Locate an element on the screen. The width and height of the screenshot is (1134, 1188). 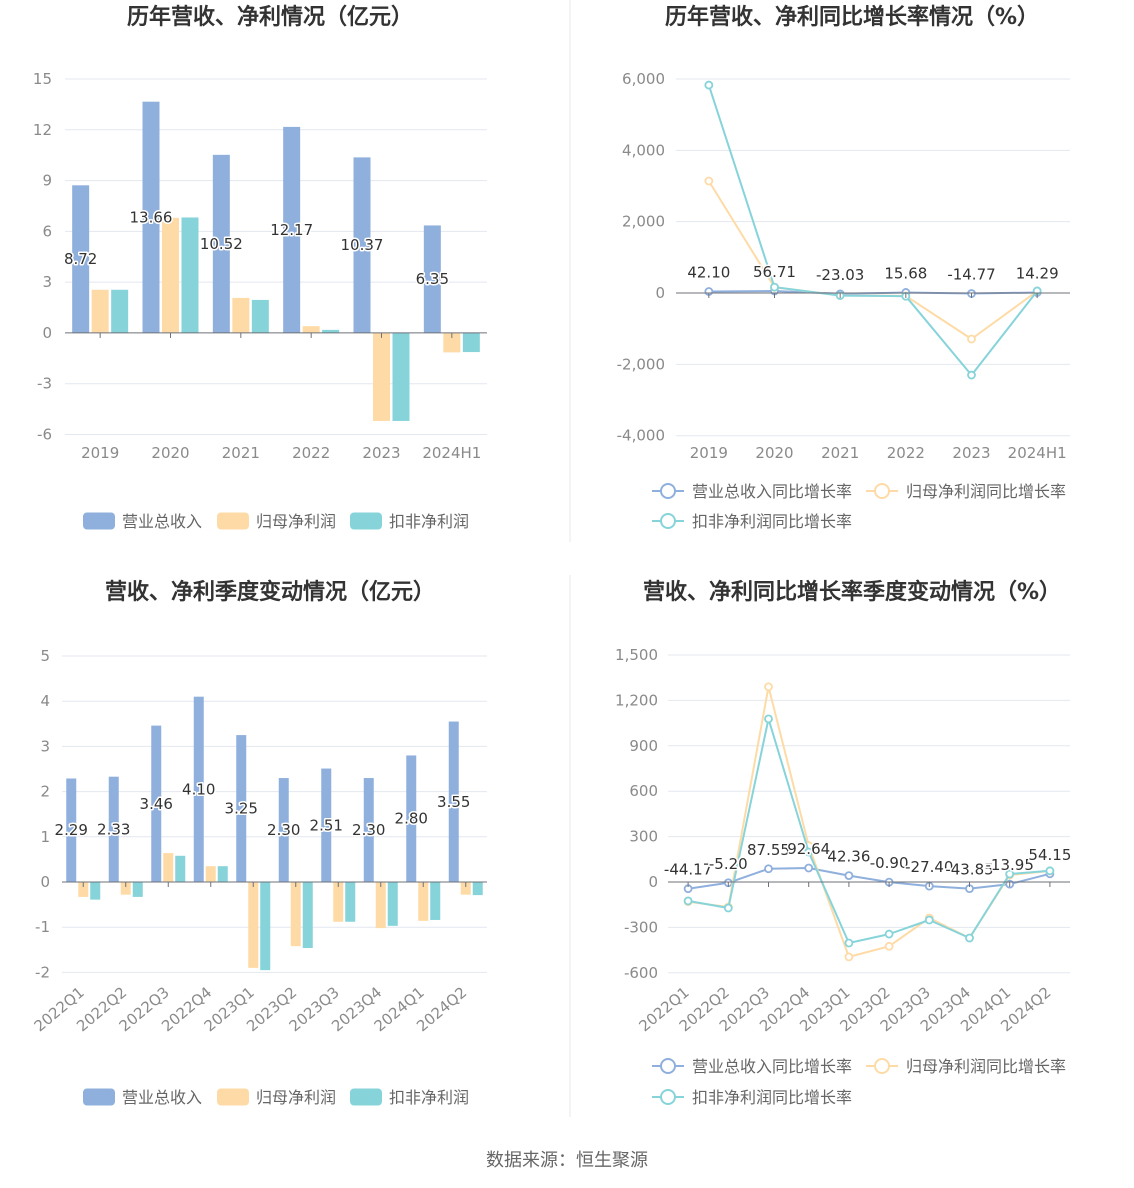
y-tick-label: -600 is located at coordinates (641, 973).